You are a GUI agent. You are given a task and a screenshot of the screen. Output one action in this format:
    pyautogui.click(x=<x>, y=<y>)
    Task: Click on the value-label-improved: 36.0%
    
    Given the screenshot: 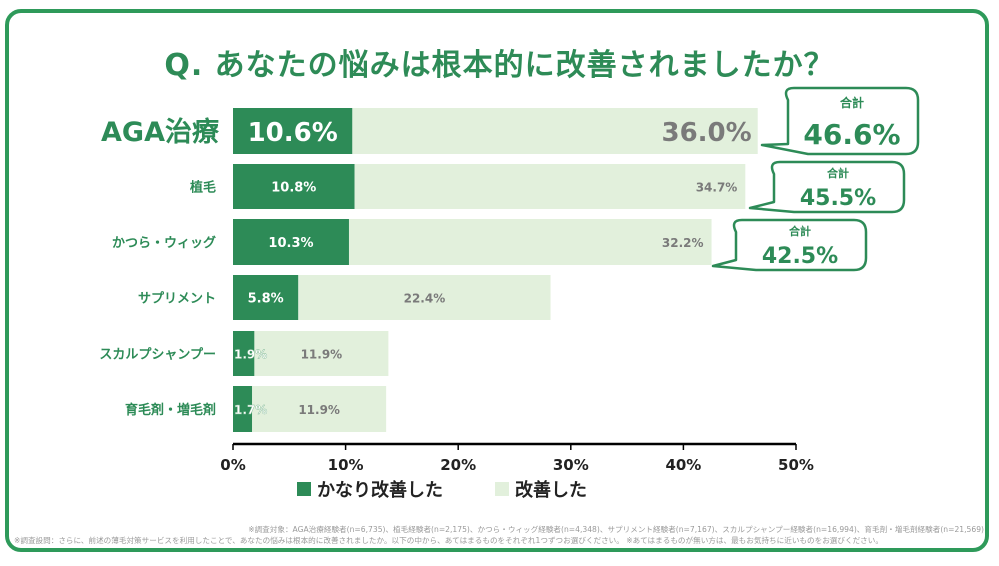 What is the action you would take?
    pyautogui.click(x=707, y=133)
    